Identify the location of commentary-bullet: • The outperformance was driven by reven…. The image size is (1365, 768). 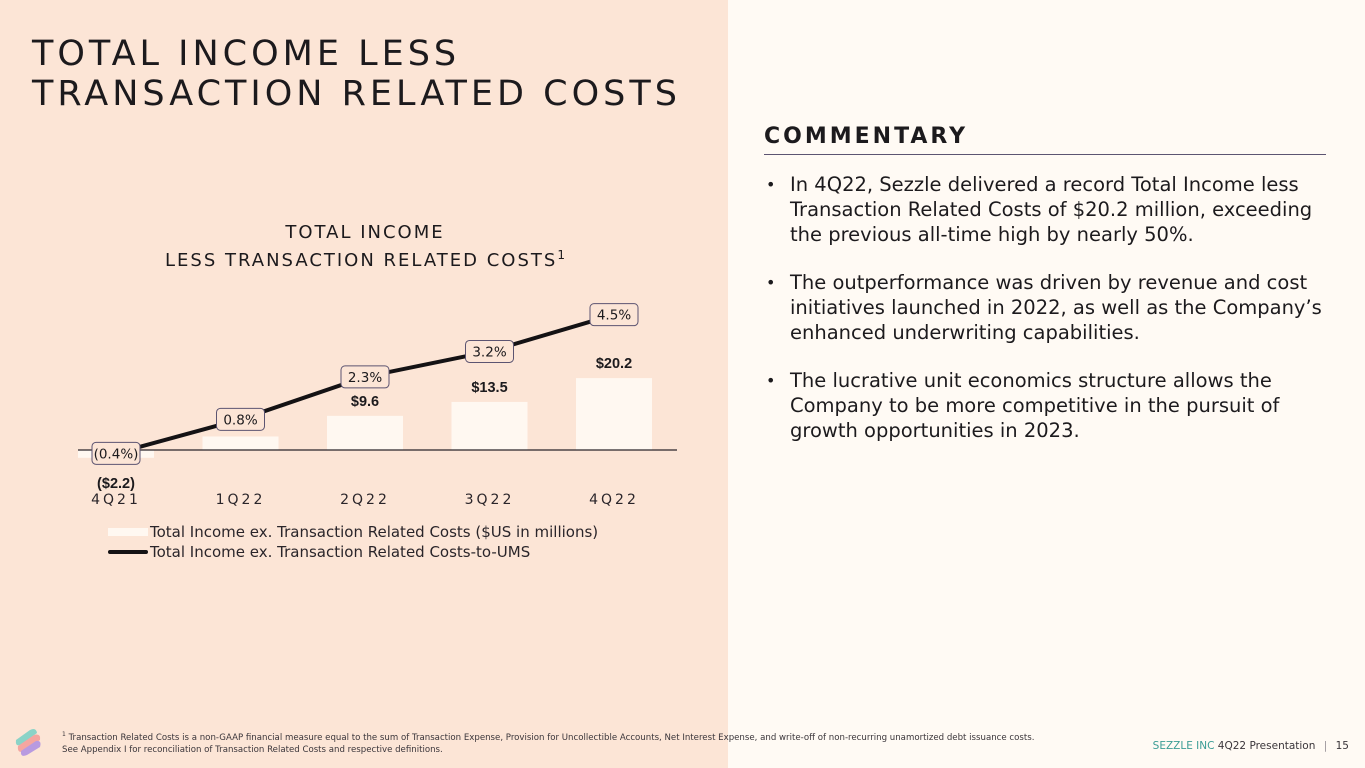
(1046, 307).